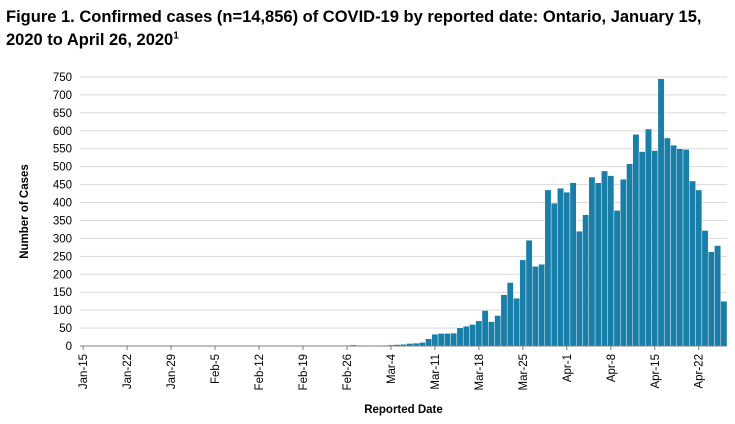 This screenshot has height=424, width=735. I want to click on y-tick-label: 450, so click(62, 186).